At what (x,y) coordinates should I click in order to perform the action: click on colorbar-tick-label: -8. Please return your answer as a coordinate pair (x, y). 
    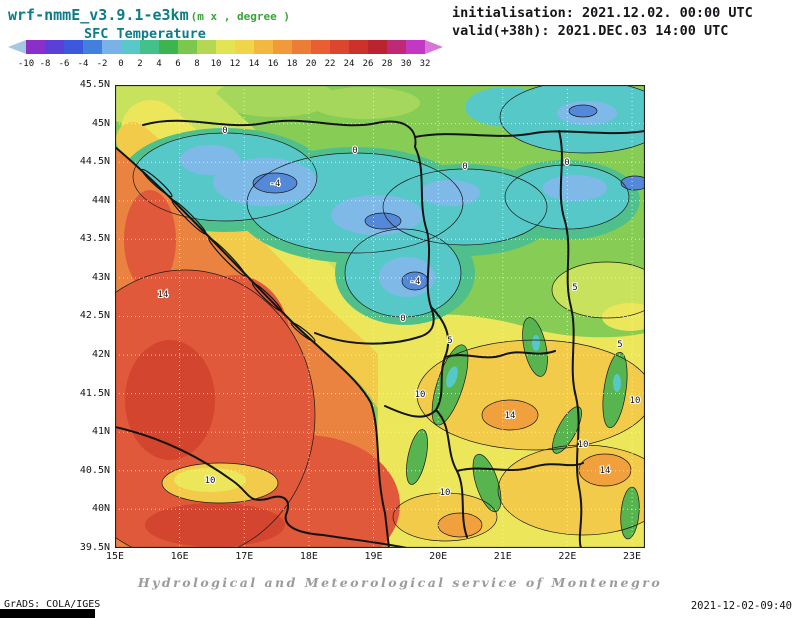
    Looking at the image, I should click on (45, 64).